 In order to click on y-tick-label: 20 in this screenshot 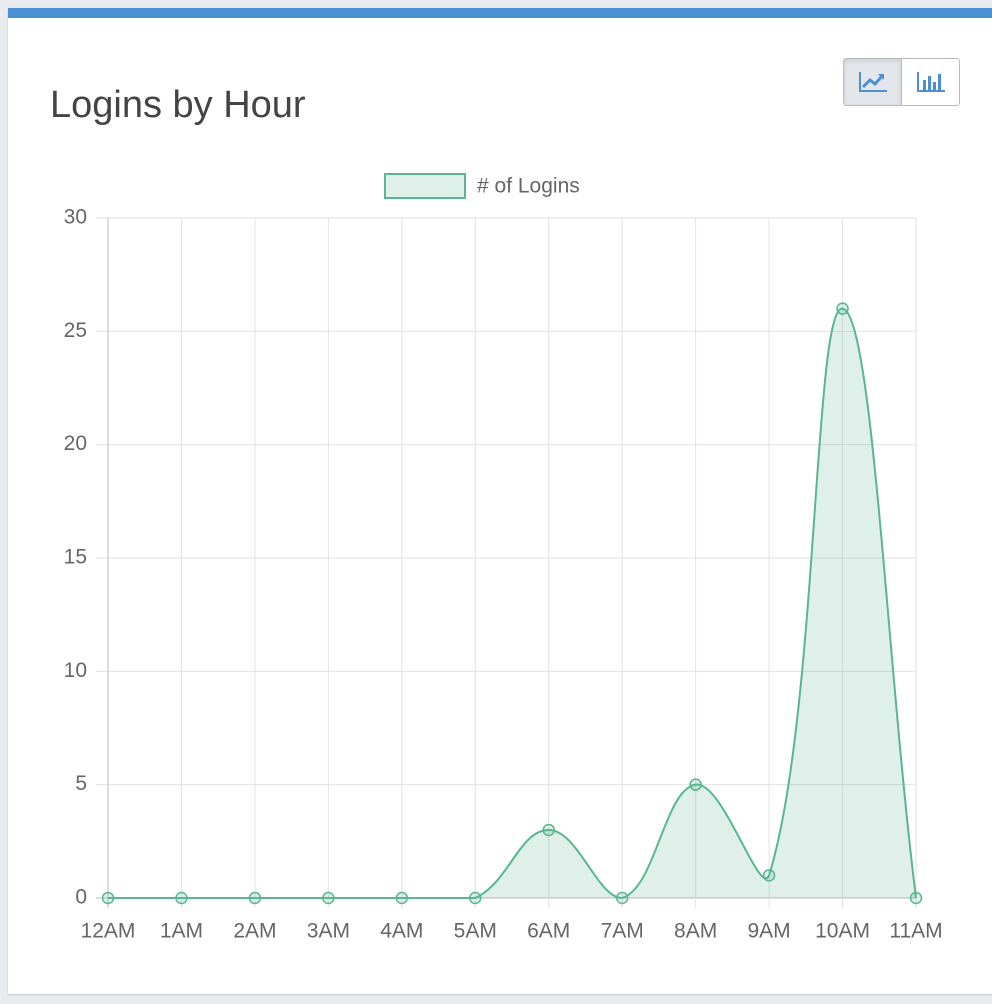, I will do `click(75, 443)`.